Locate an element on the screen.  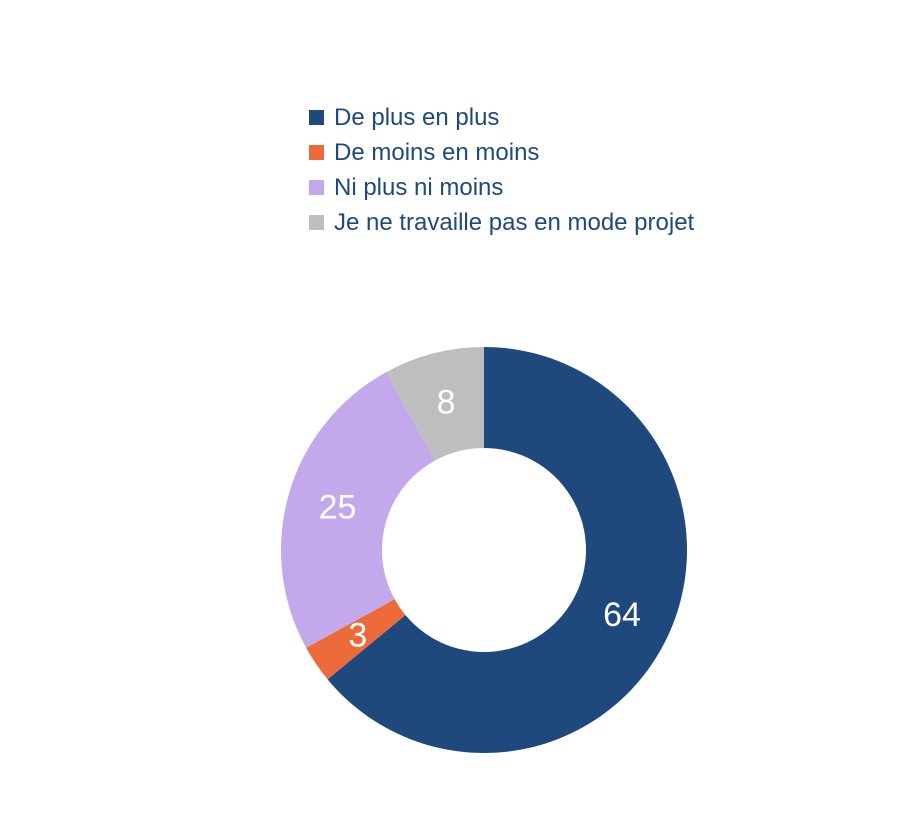
donut-slice-pas-en-mode-projet is located at coordinates (435, 404).